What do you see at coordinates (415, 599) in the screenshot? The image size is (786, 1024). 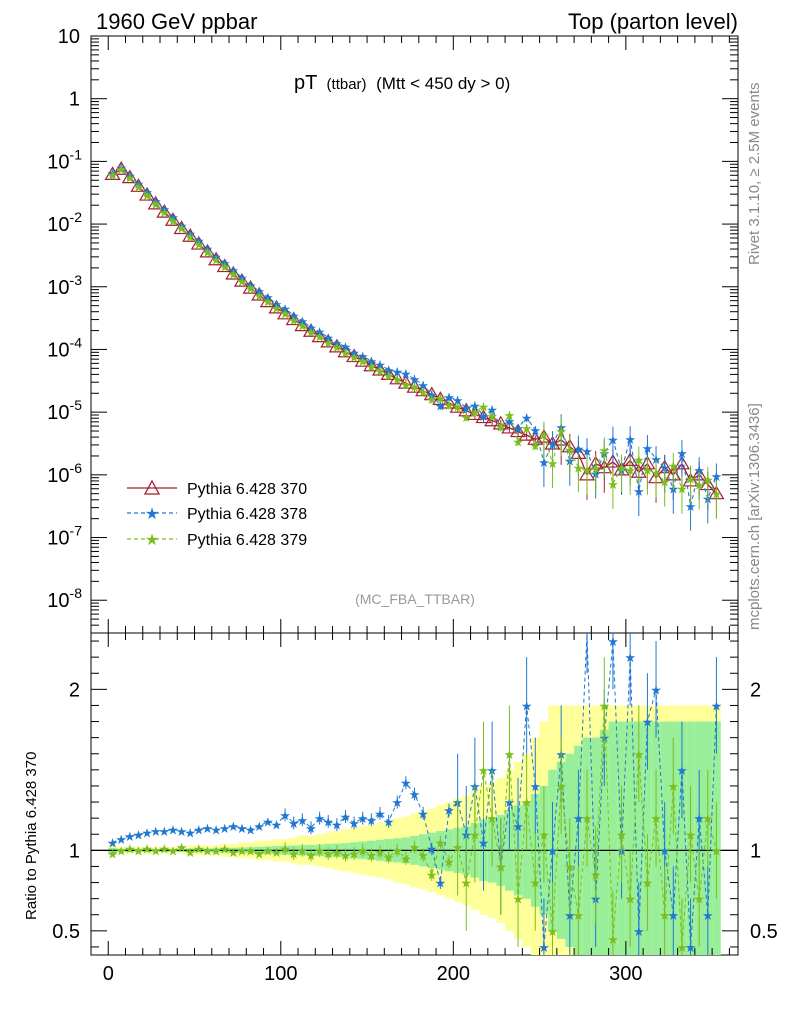 I see `watermark: (MC_FBA_TTBAR)` at bounding box center [415, 599].